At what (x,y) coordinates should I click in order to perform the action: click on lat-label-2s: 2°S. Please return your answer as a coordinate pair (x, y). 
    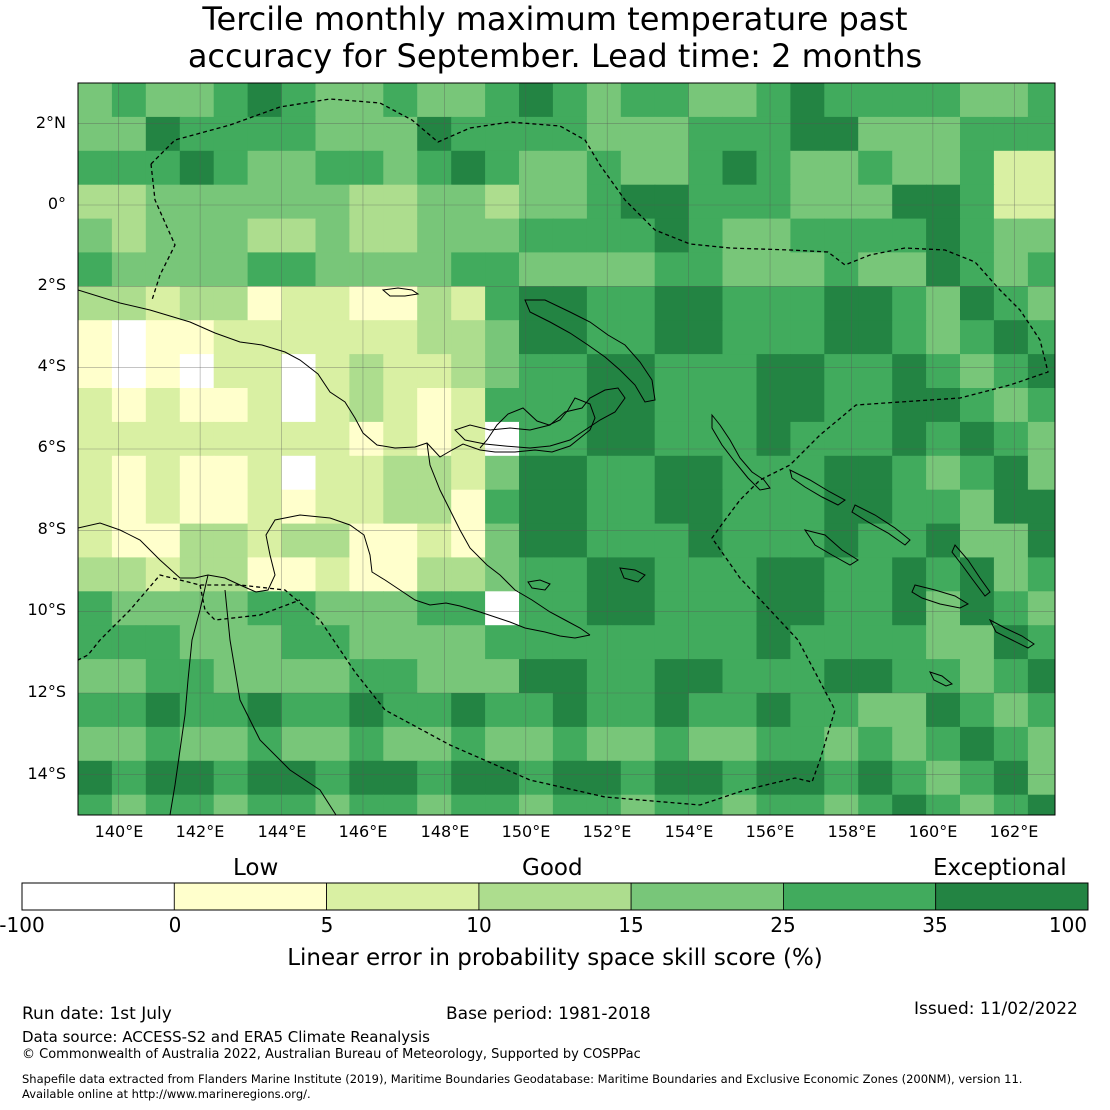
    Looking at the image, I should click on (51, 284).